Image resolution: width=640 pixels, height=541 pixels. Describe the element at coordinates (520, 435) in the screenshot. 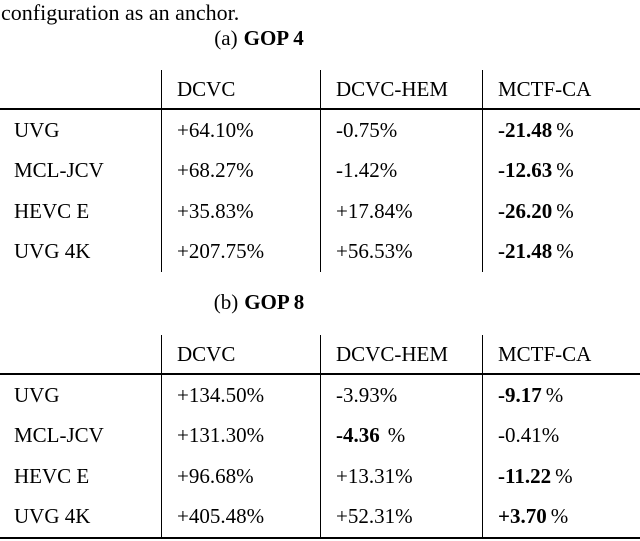

I see `bdrate-value: -0.41` at that location.